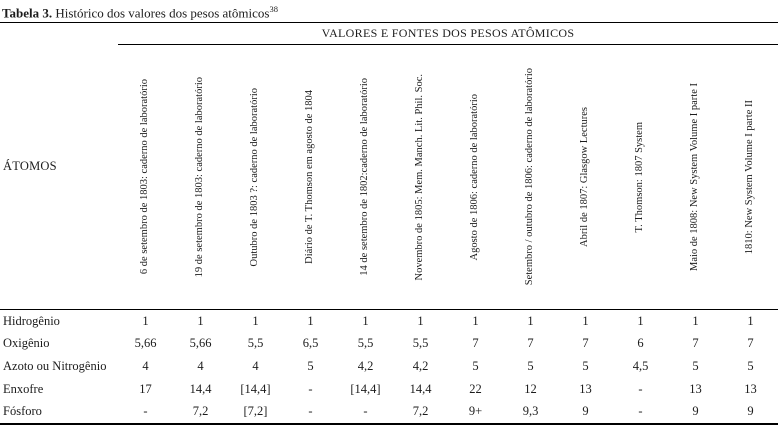  Describe the element at coordinates (389, 321) in the screenshot. I see `table-row-hidrogenio: Hidrogênio 1 1 1 1 1 1 1 1 1 1 1 1` at that location.